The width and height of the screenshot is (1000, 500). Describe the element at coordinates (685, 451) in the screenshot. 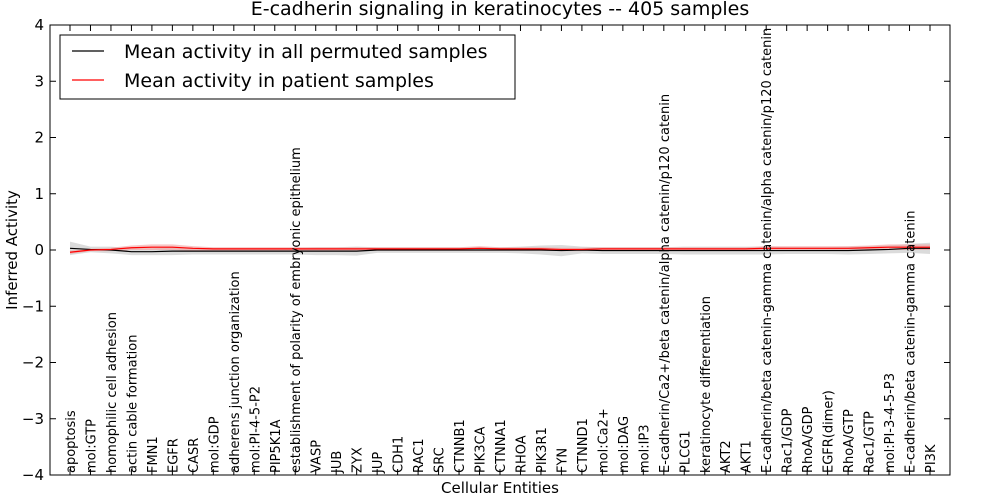

I see `x-category-label: PLCG1` at that location.